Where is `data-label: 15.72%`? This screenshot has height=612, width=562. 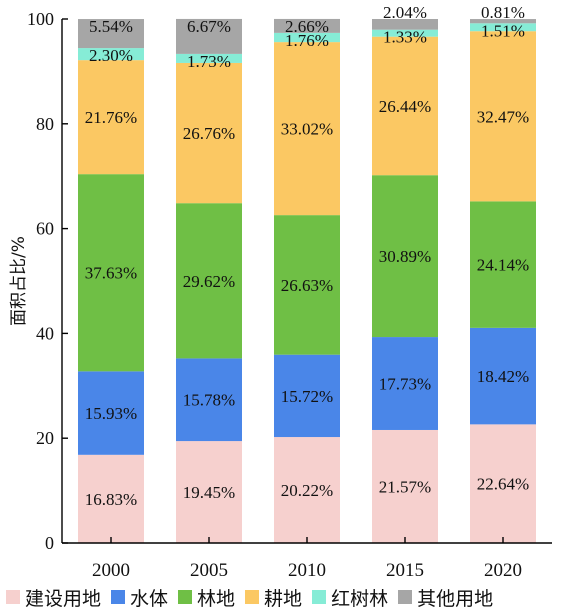
data-label: 15.72% is located at coordinates (307, 396).